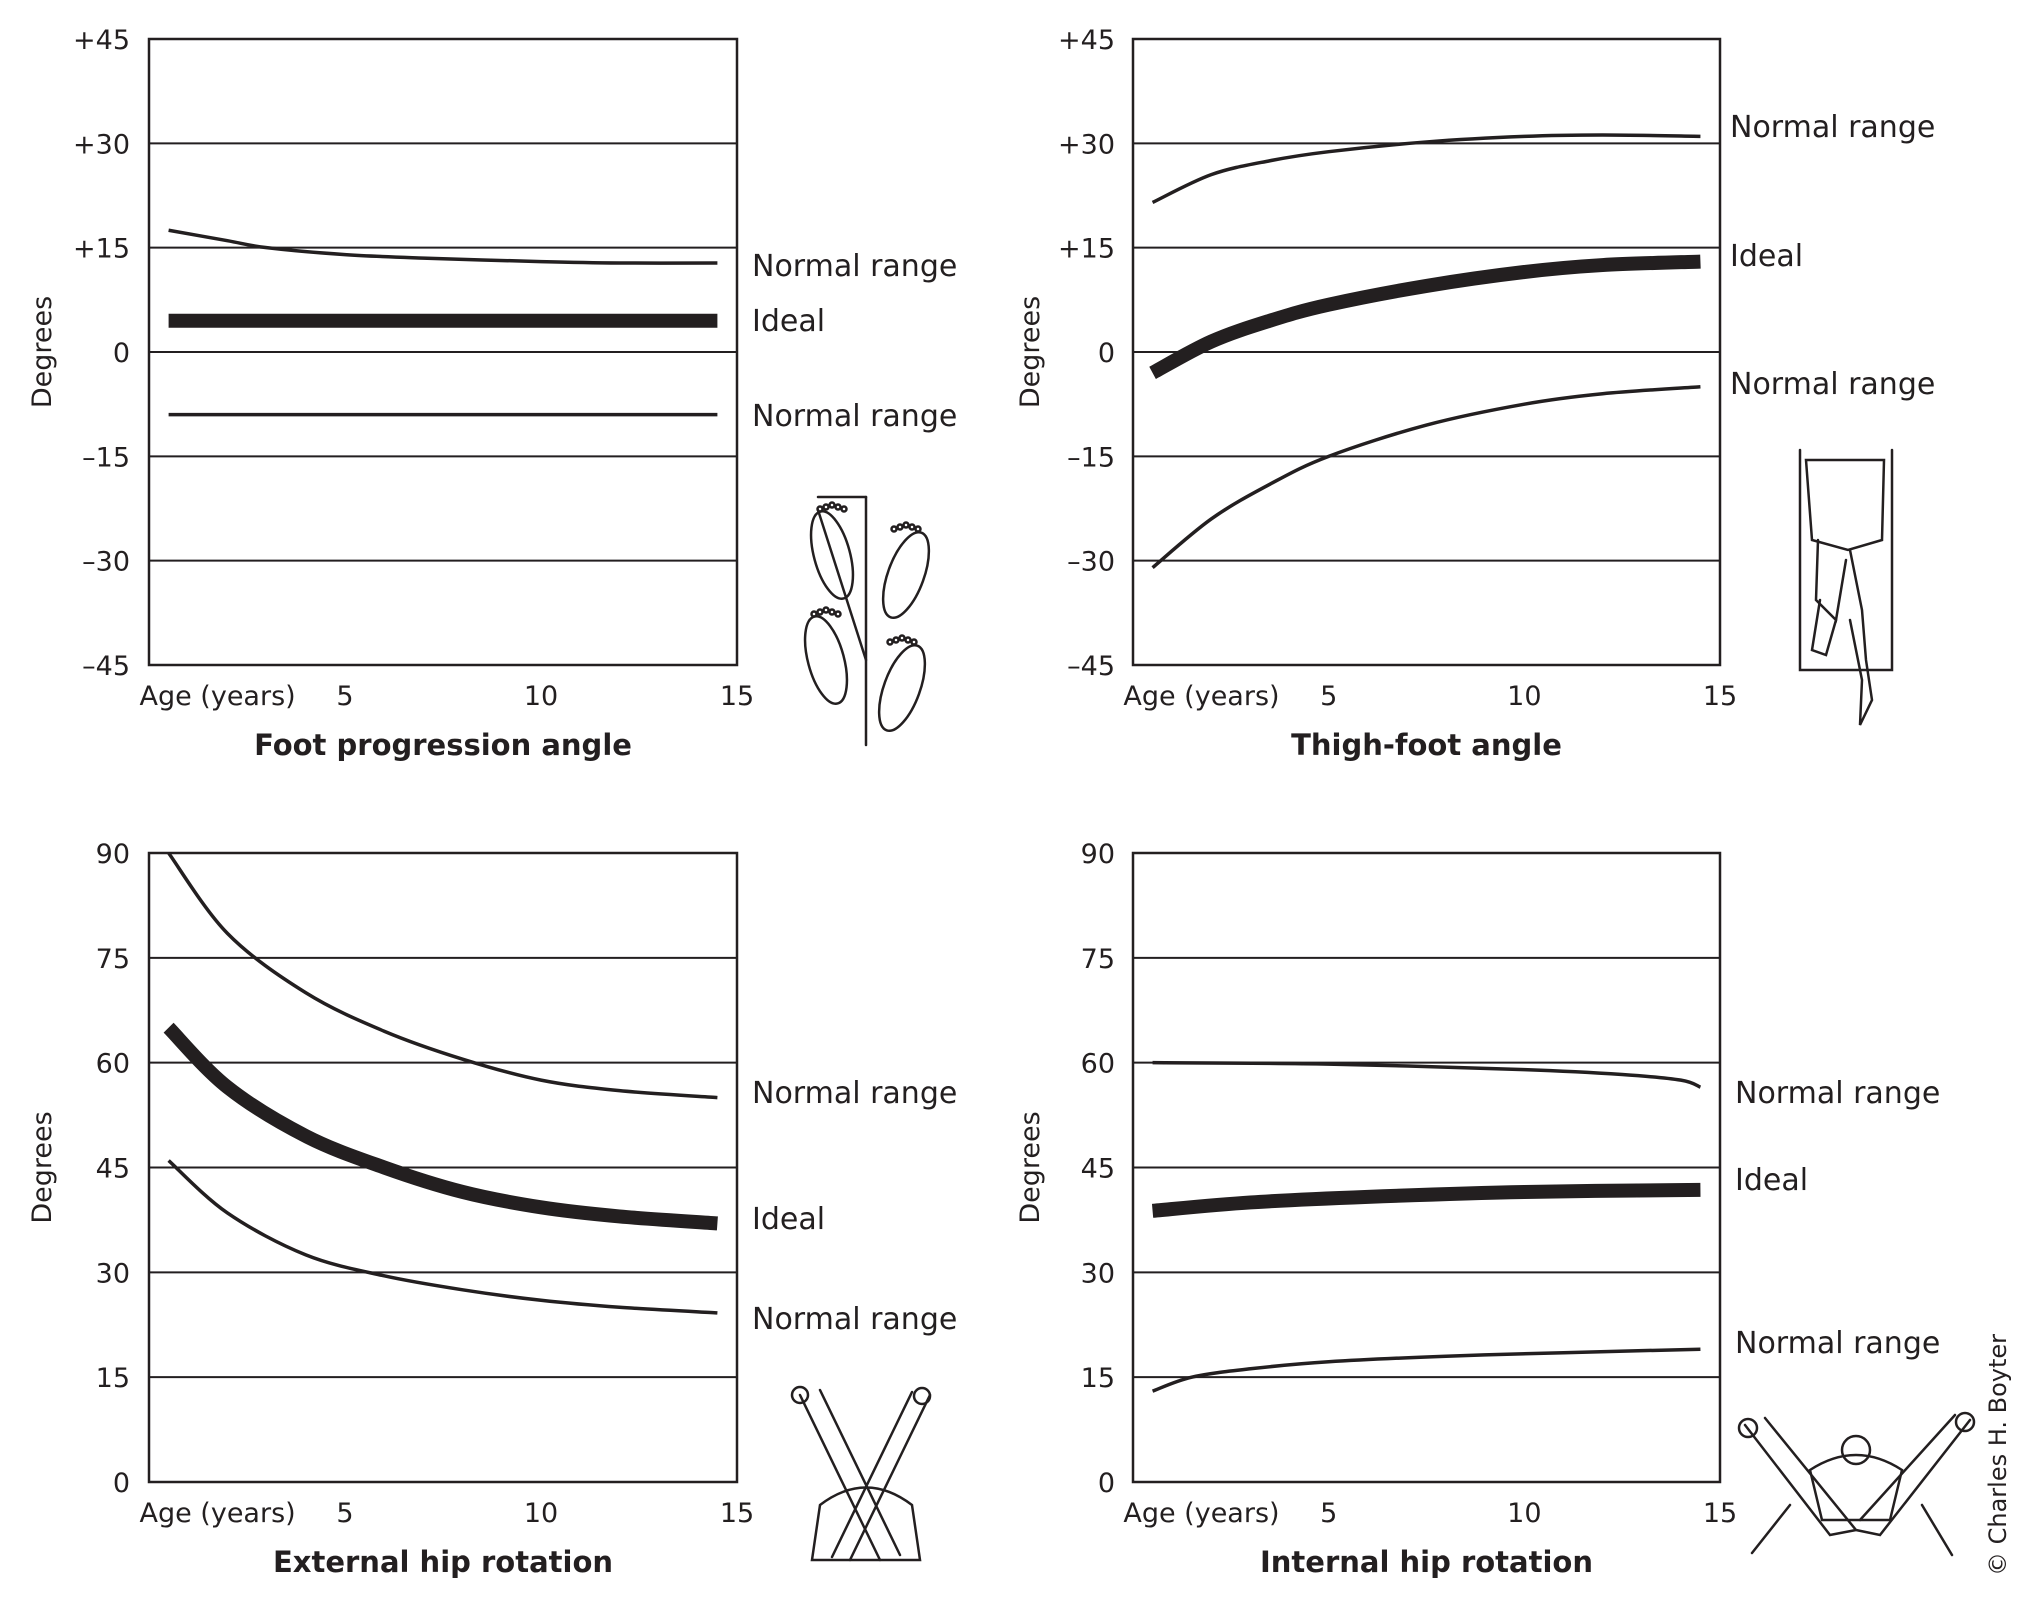 The width and height of the screenshot is (2027, 1619). What do you see at coordinates (1856, 1484) in the screenshot?
I see `internal-rotation-legs-icon` at bounding box center [1856, 1484].